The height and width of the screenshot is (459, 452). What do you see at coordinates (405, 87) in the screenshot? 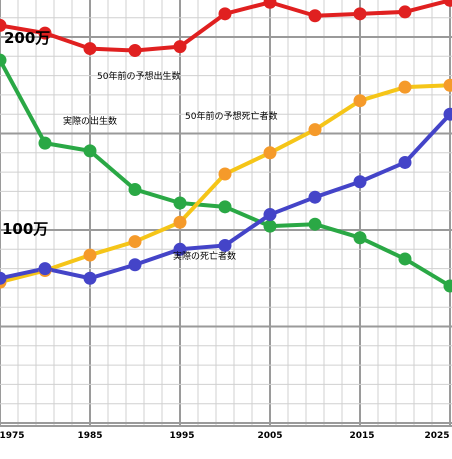
I see `data-point-projected-deaths-2020` at bounding box center [405, 87].